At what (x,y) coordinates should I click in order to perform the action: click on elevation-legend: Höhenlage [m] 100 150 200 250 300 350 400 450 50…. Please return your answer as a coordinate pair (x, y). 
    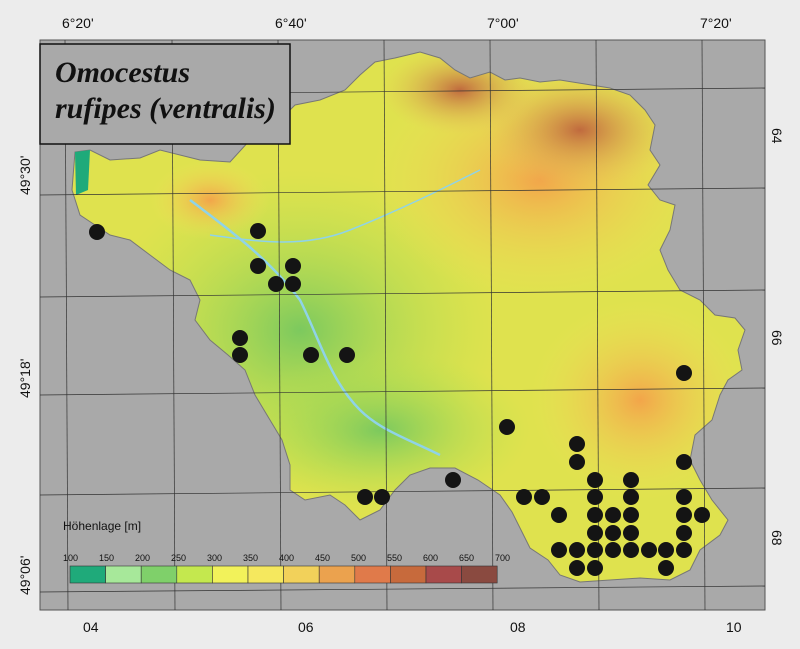
    Looking at the image, I should click on (286, 551).